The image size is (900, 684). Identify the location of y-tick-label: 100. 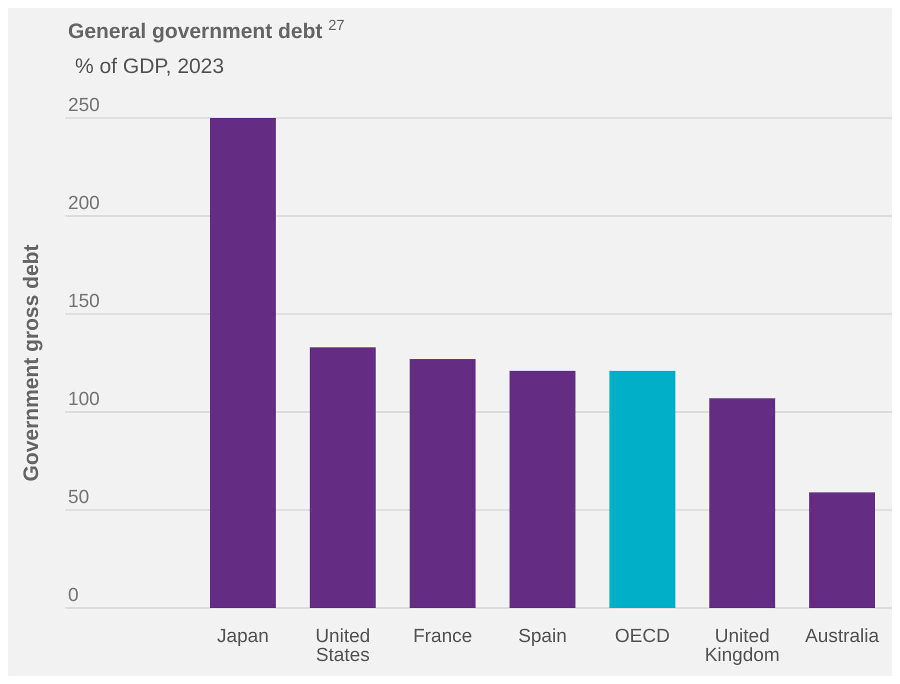
(84, 399).